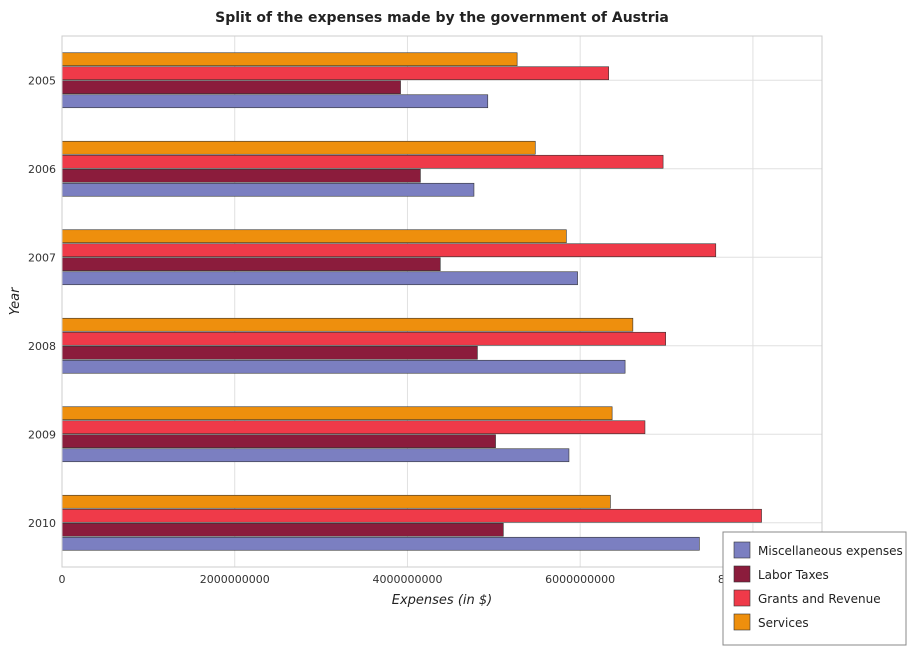 The height and width of the screenshot is (650, 910). What do you see at coordinates (407, 579) in the screenshot?
I see `x-tick-label: 4000000000` at bounding box center [407, 579].